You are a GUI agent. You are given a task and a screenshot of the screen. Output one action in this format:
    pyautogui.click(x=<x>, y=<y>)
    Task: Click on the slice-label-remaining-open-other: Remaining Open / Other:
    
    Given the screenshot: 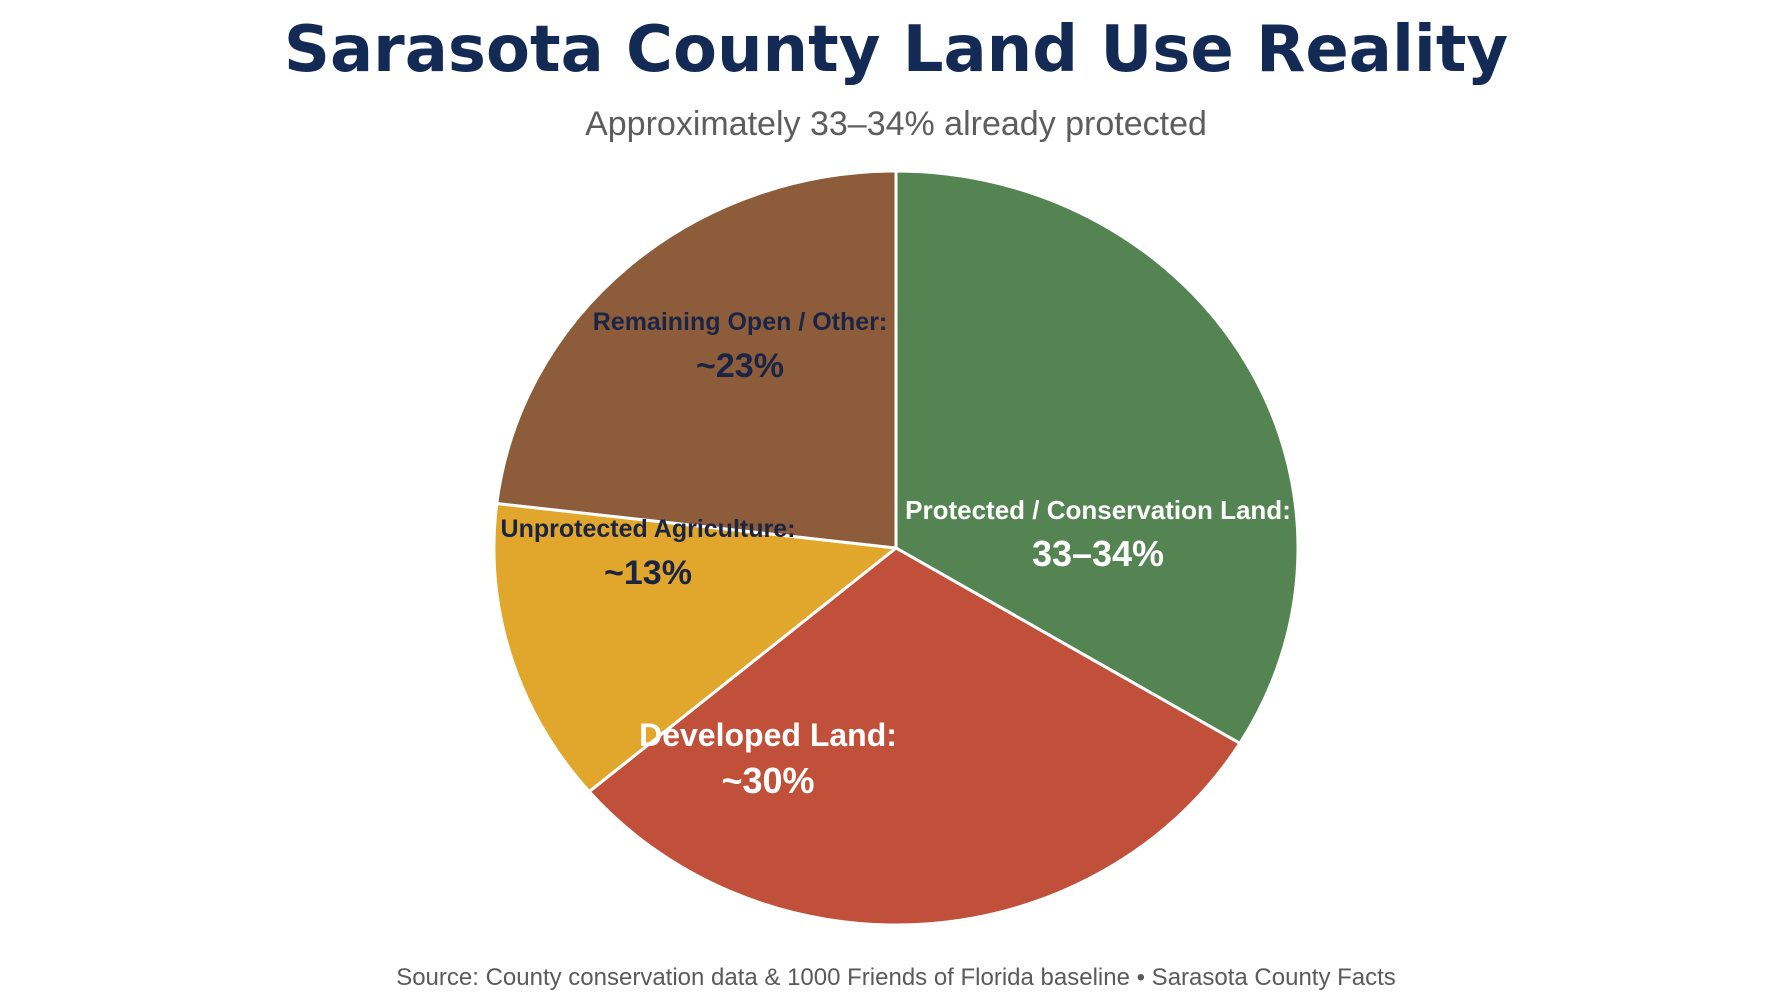 What is the action you would take?
    pyautogui.click(x=740, y=322)
    